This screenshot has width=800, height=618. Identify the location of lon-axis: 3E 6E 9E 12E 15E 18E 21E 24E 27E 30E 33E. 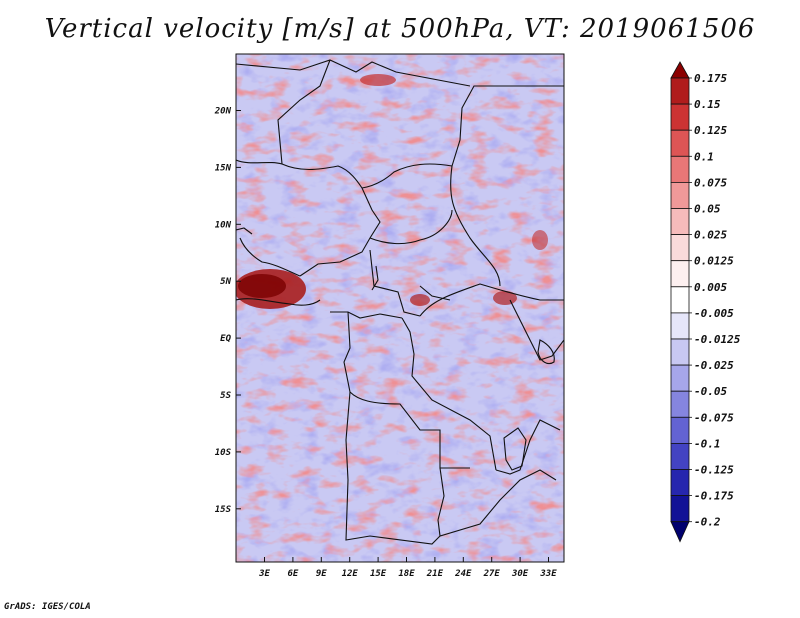
(407, 568).